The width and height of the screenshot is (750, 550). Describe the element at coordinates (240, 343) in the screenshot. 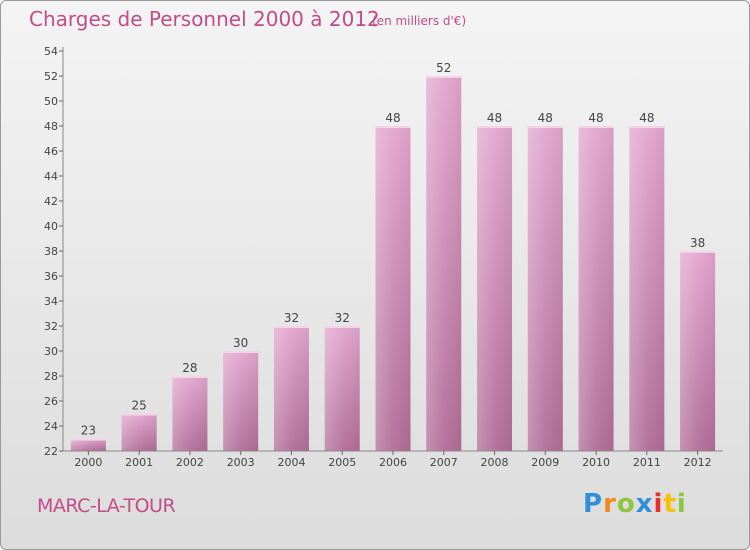

I see `data-label: 30` at that location.